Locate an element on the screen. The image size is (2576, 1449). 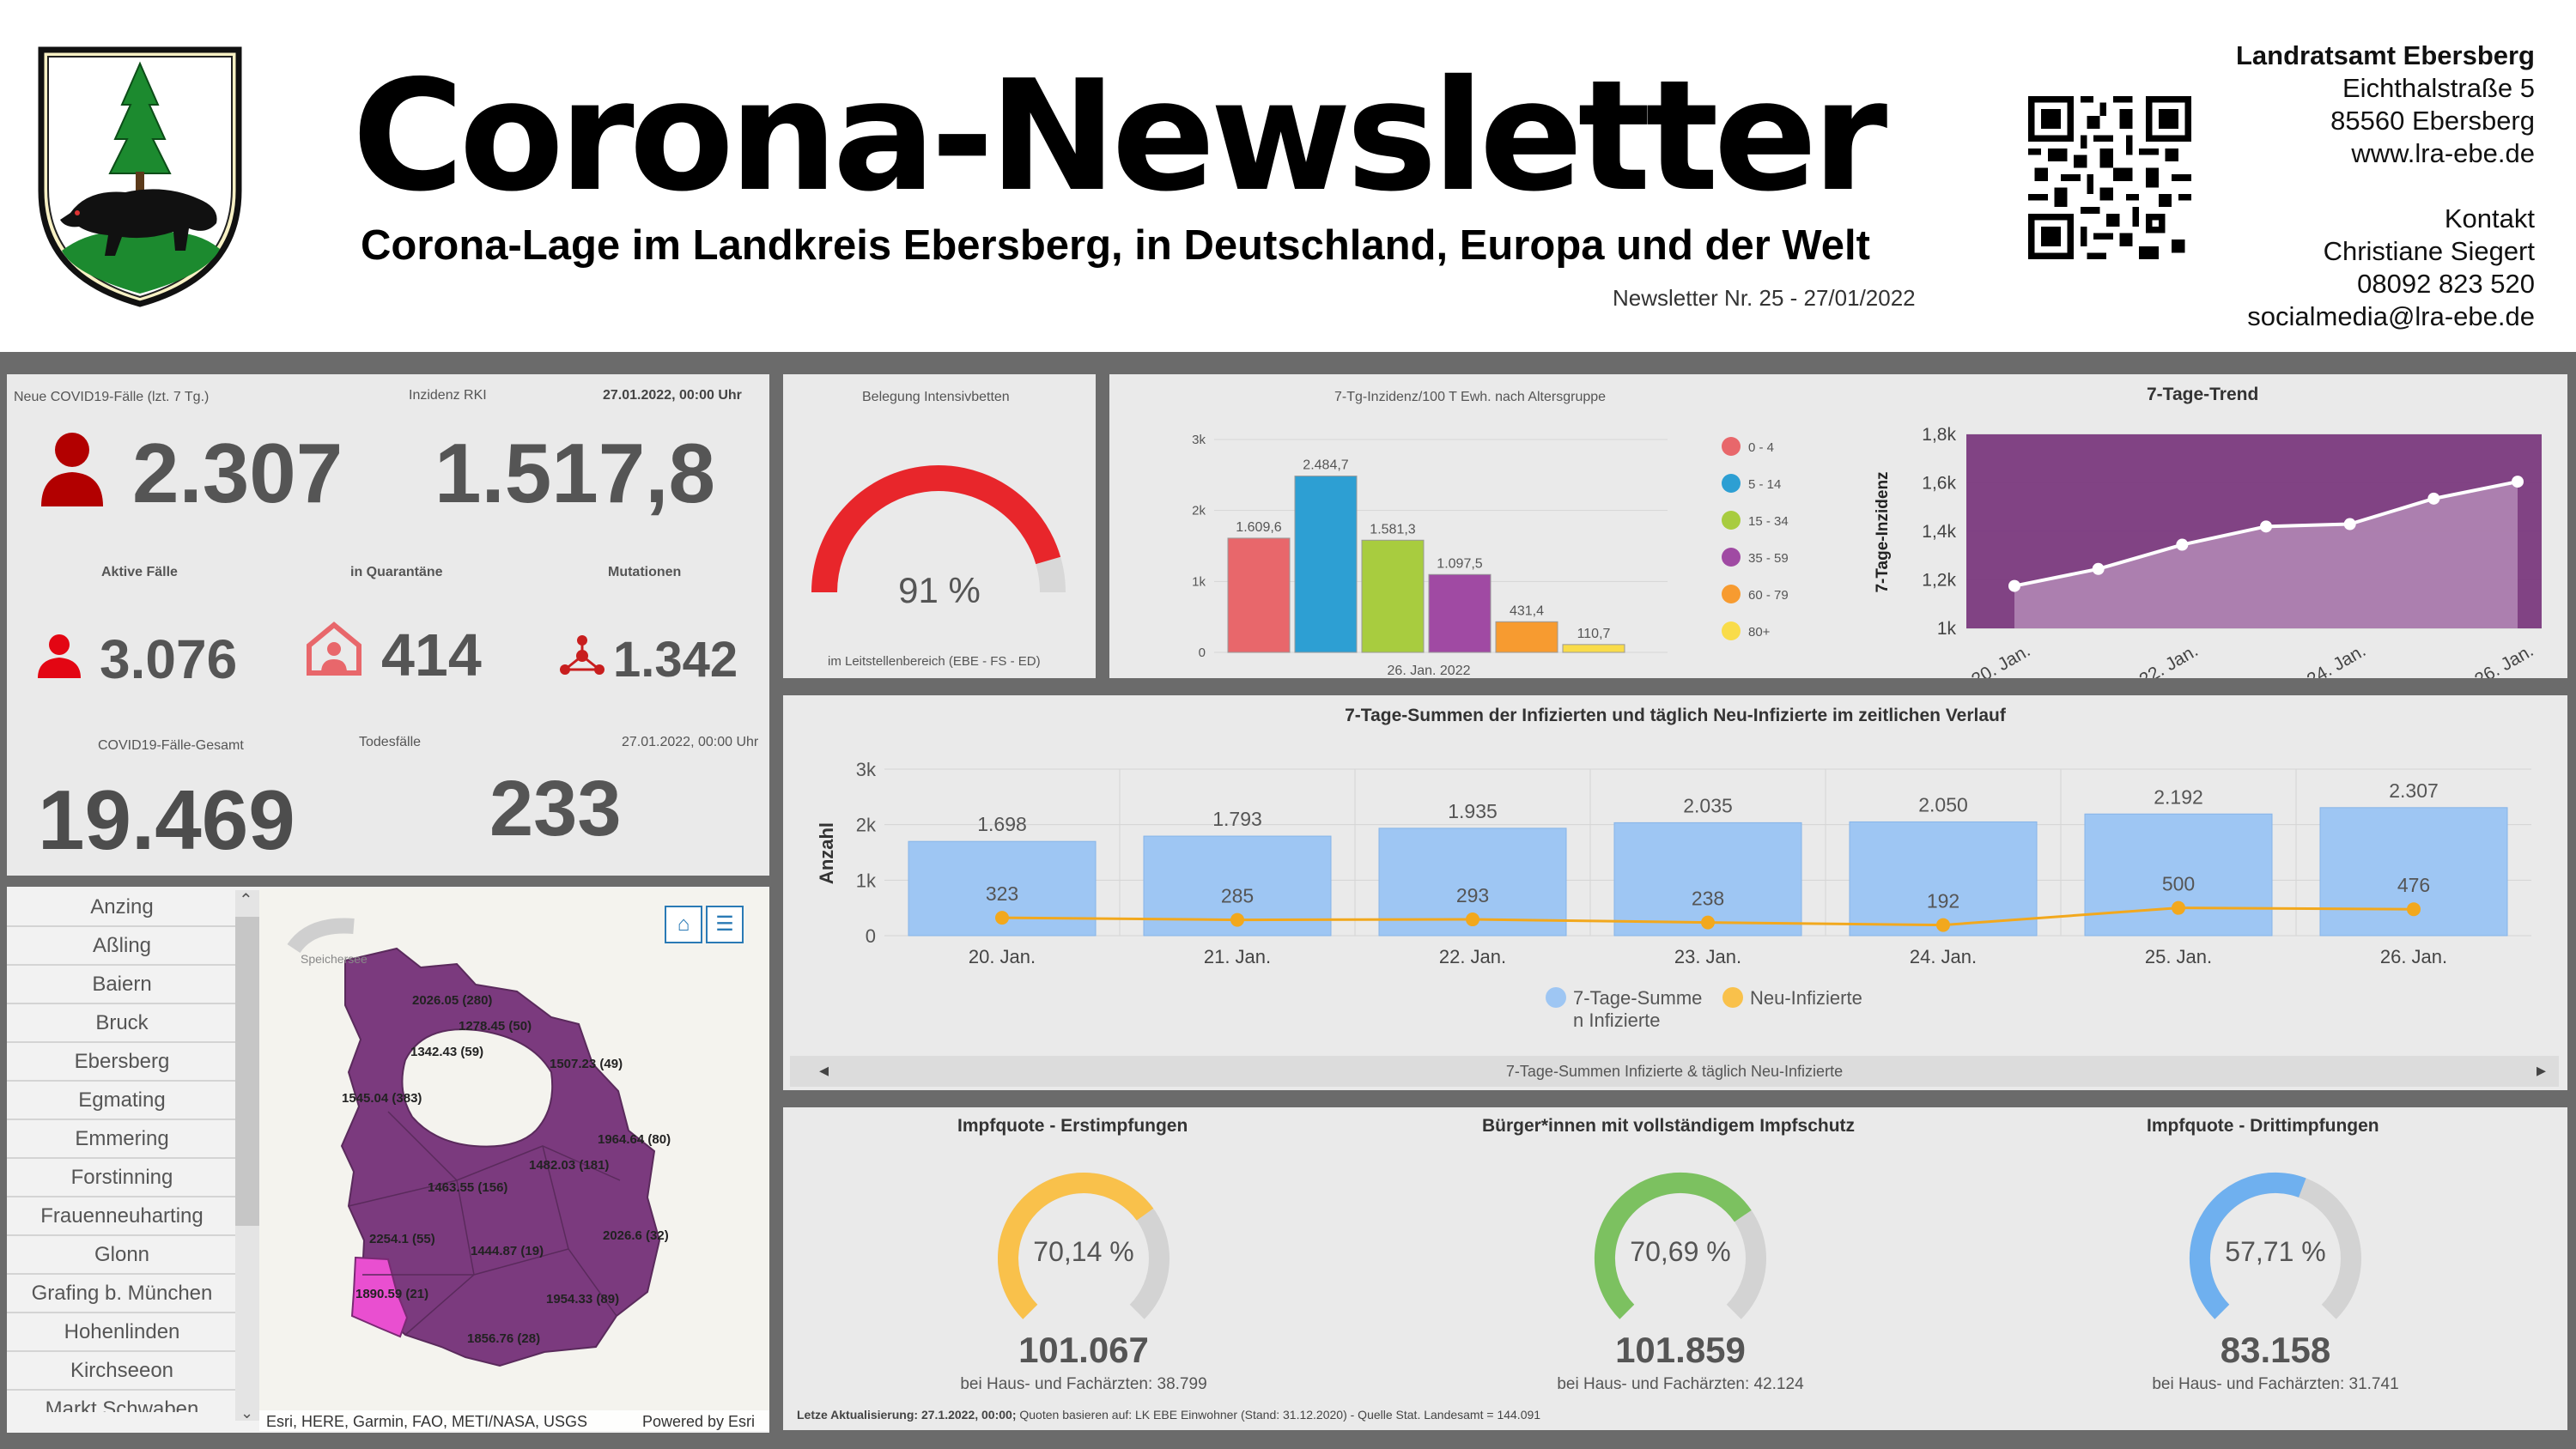
municipality-list-item: Bruck is located at coordinates (122, 1023).